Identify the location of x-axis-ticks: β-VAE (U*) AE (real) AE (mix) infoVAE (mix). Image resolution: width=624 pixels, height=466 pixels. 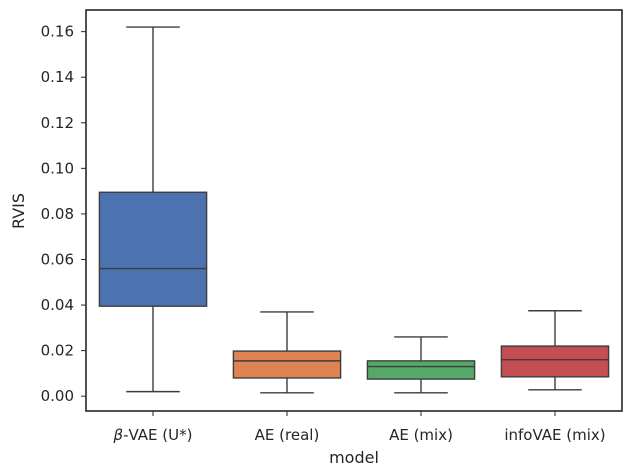
(359, 427).